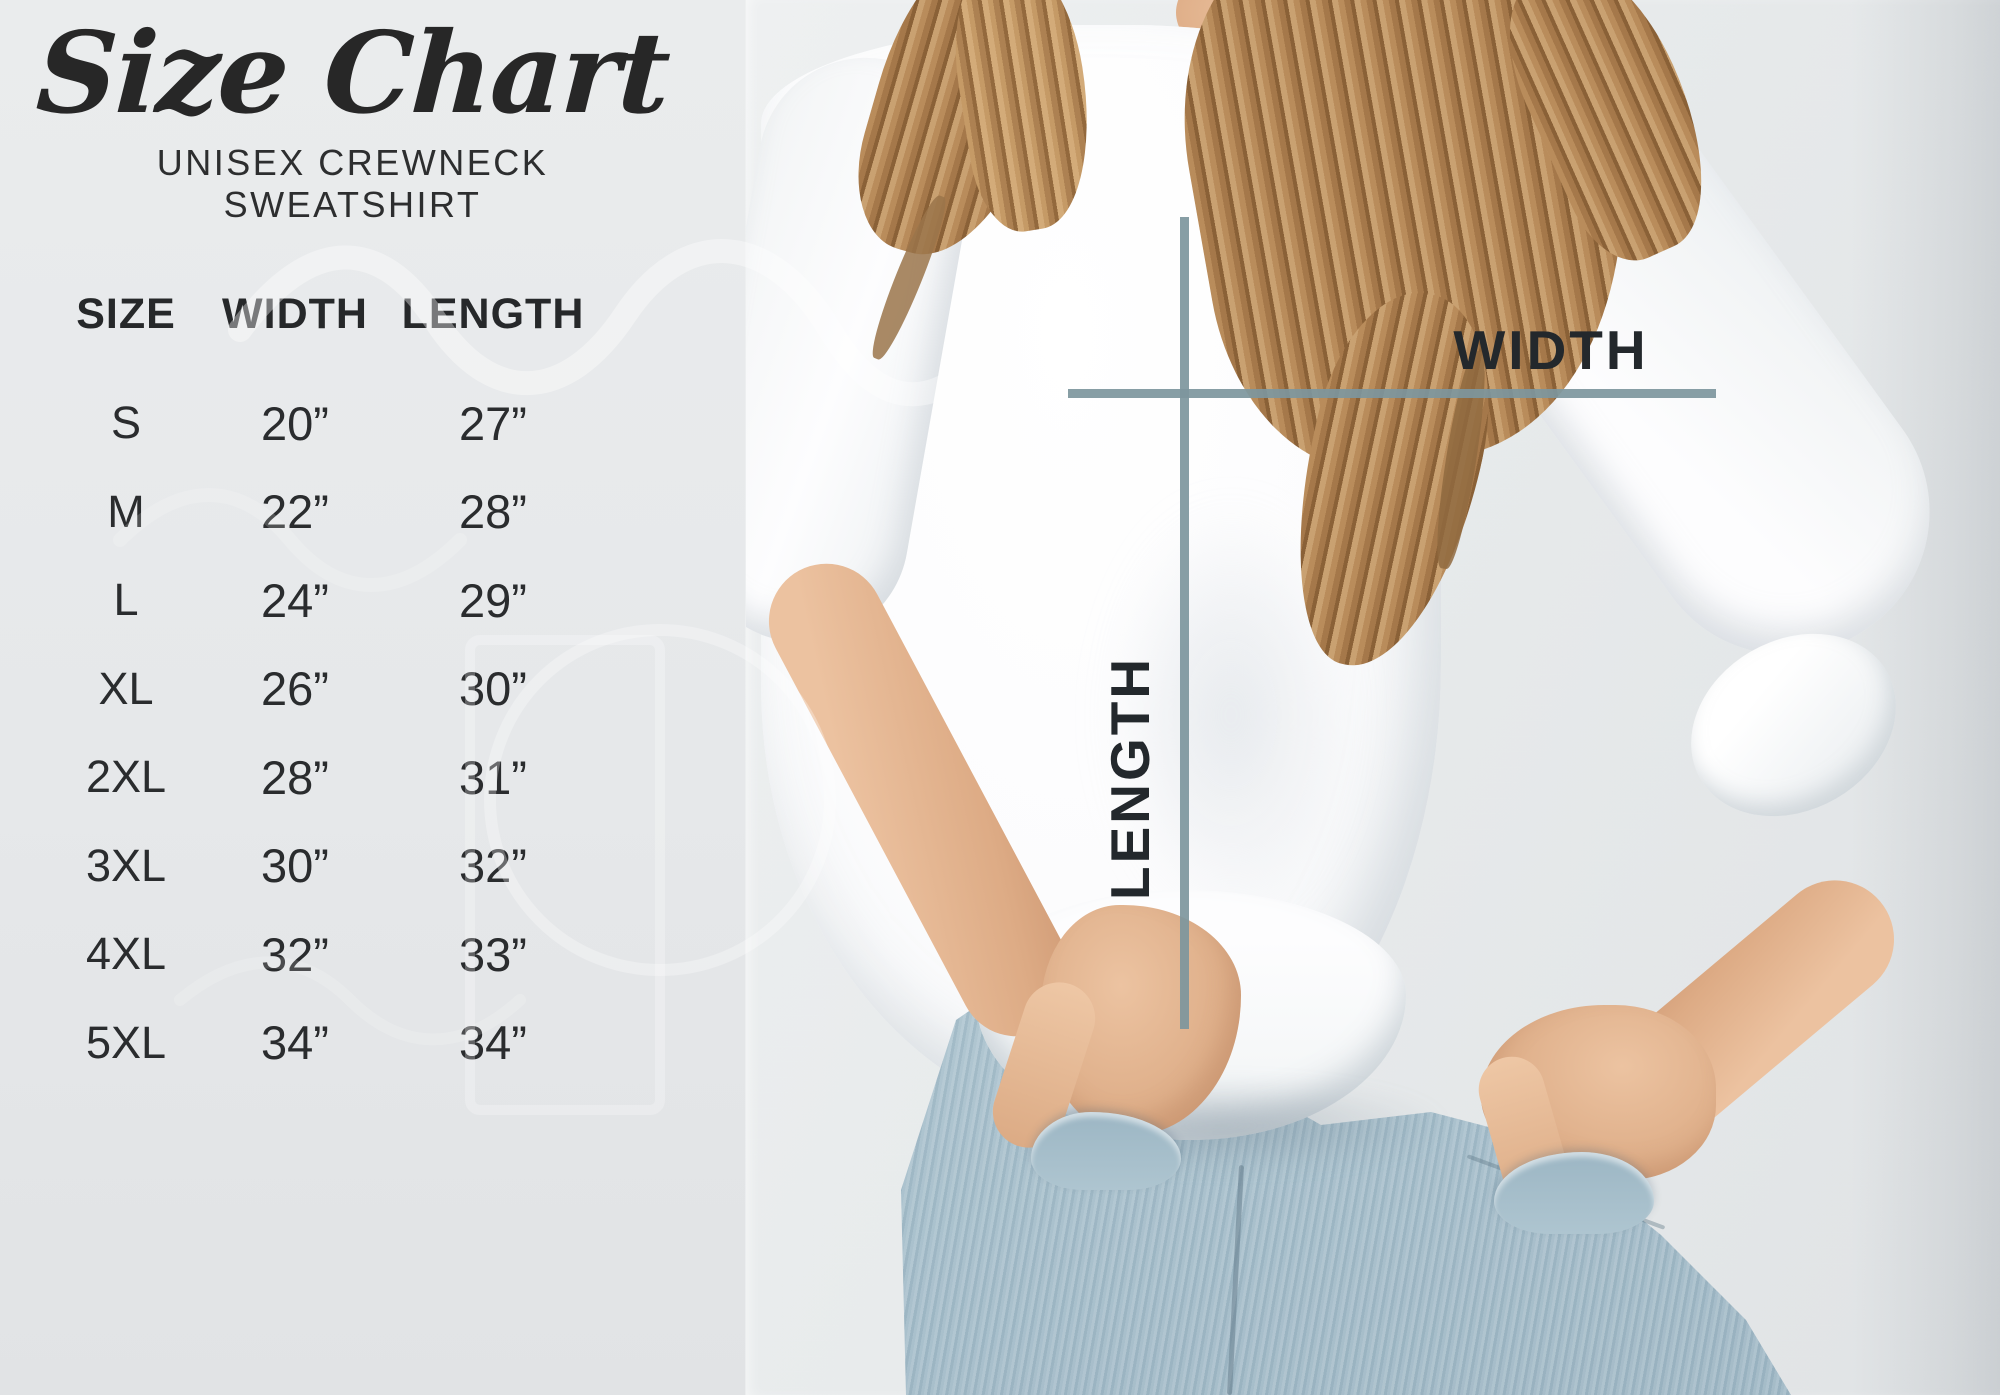  What do you see at coordinates (493, 866) in the screenshot?
I see `cell-length: 32”` at bounding box center [493, 866].